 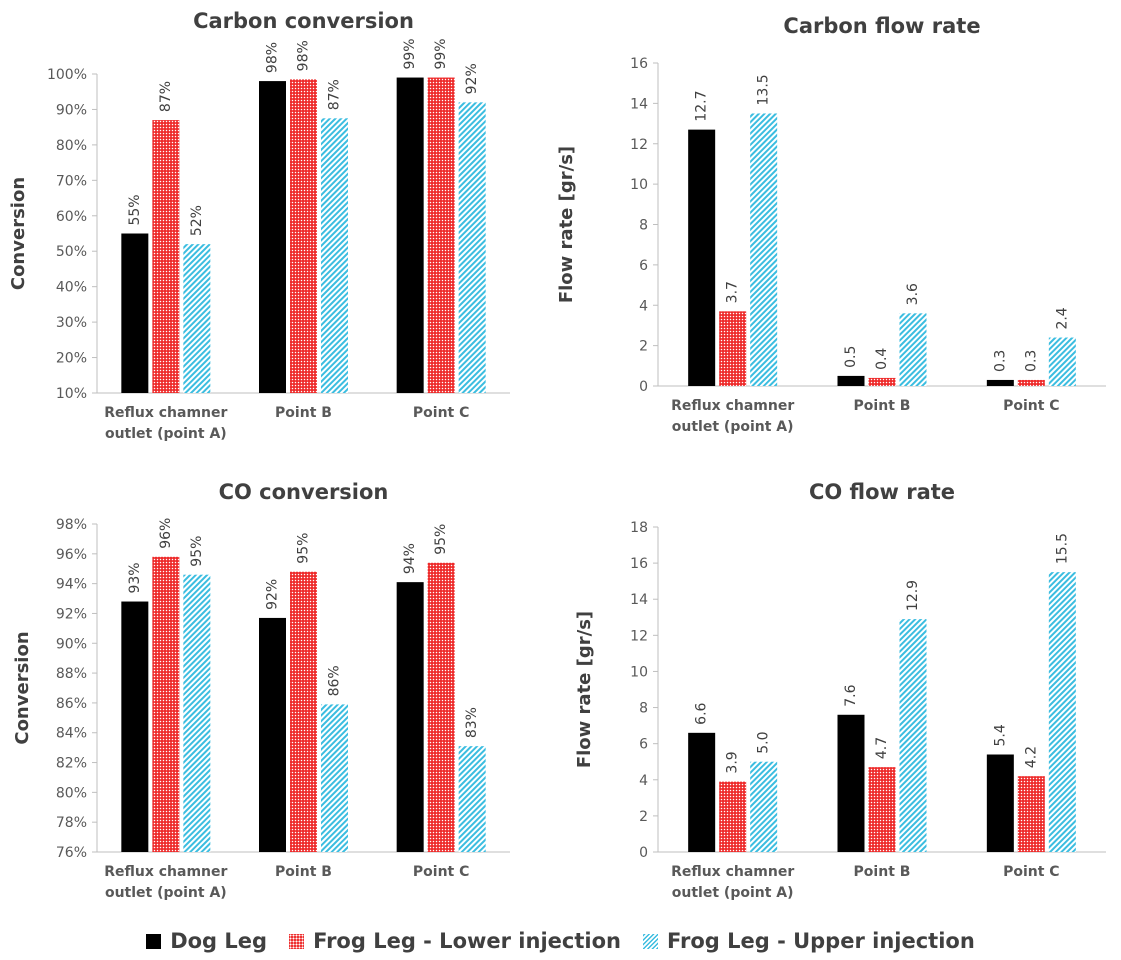 I want to click on y-tick-label: 92%, so click(x=71, y=614).